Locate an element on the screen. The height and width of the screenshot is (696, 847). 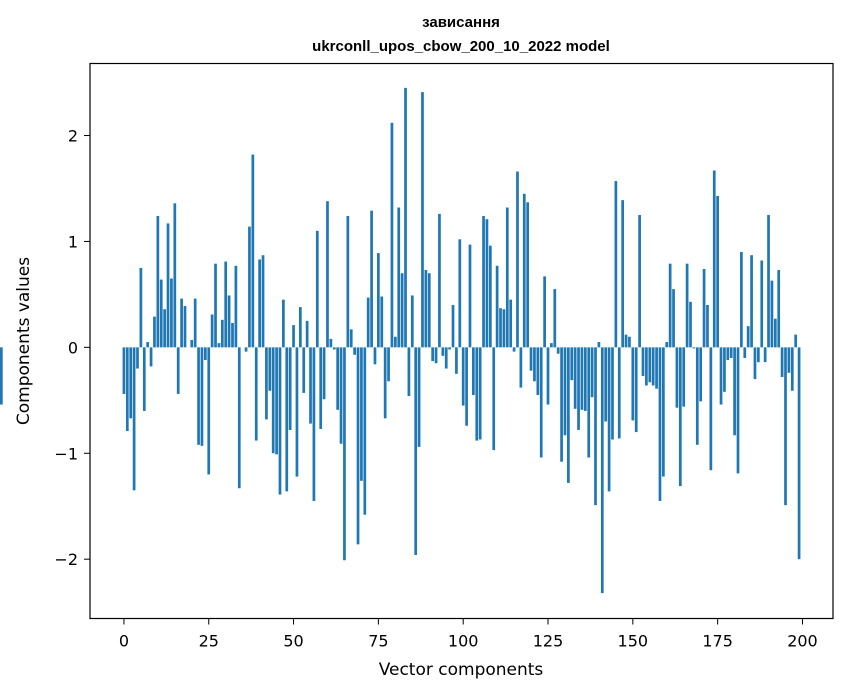
x-axis-ticks: 0 25 50 75 100 125 150 175 200 is located at coordinates (468, 634).